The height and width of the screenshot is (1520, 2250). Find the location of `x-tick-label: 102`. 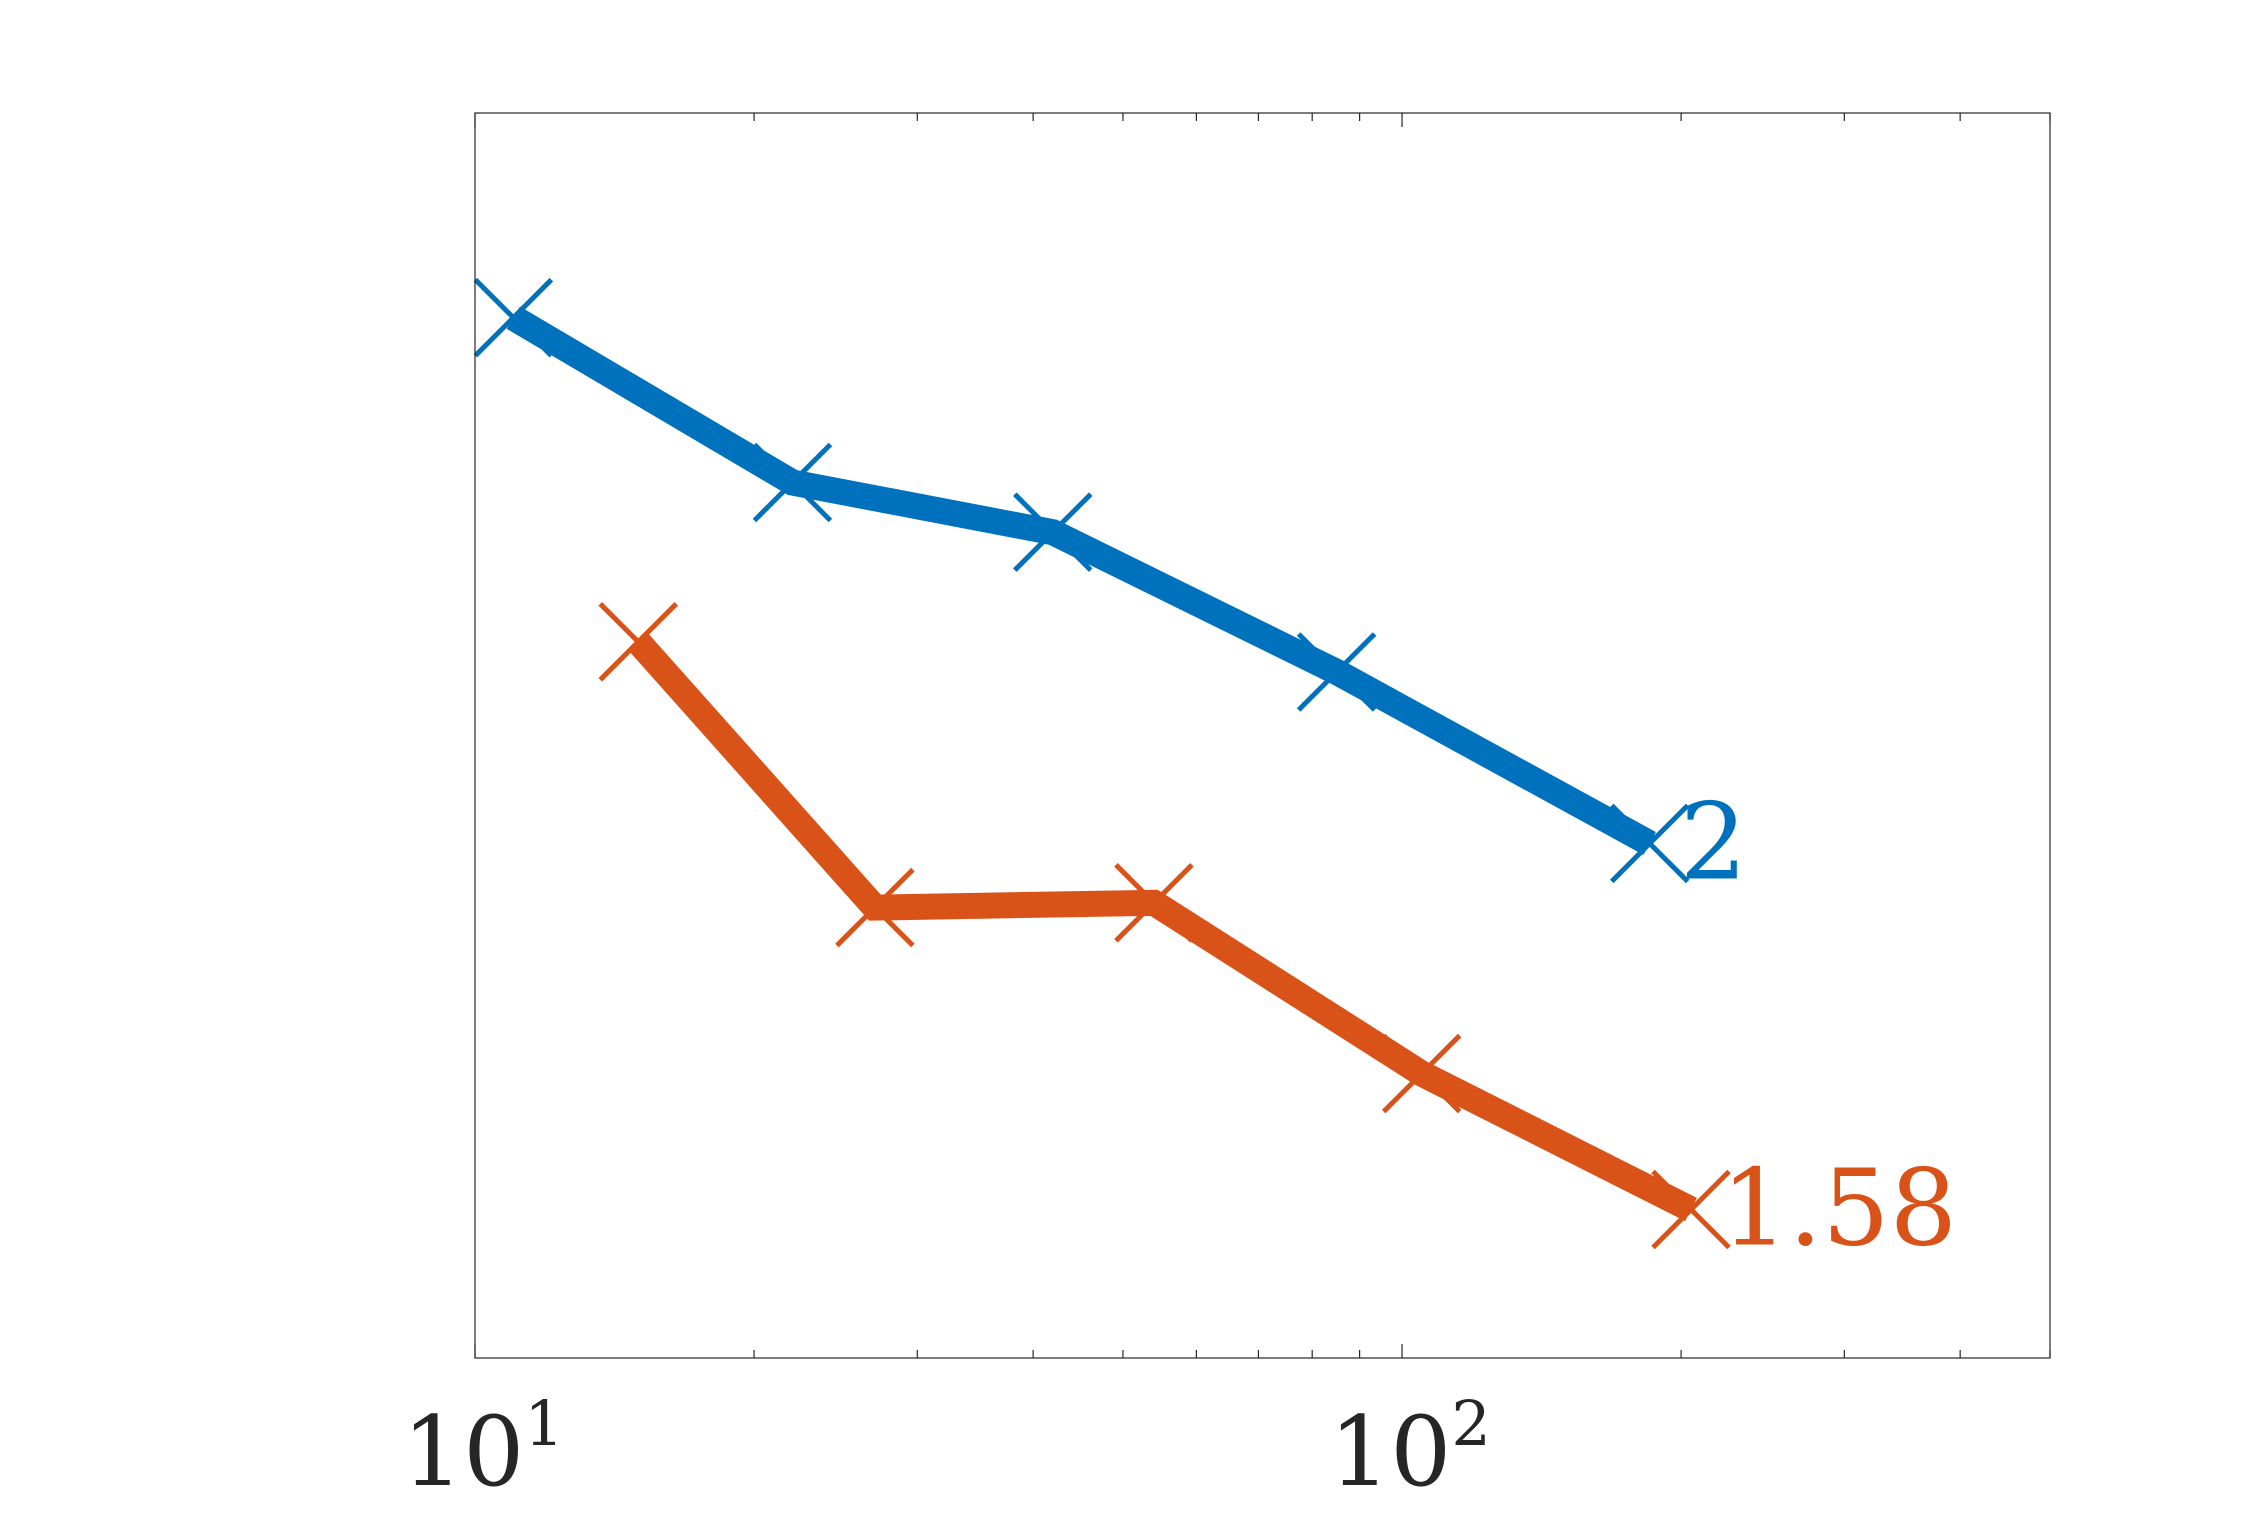

x-tick-label: 102 is located at coordinates (1410, 1447).